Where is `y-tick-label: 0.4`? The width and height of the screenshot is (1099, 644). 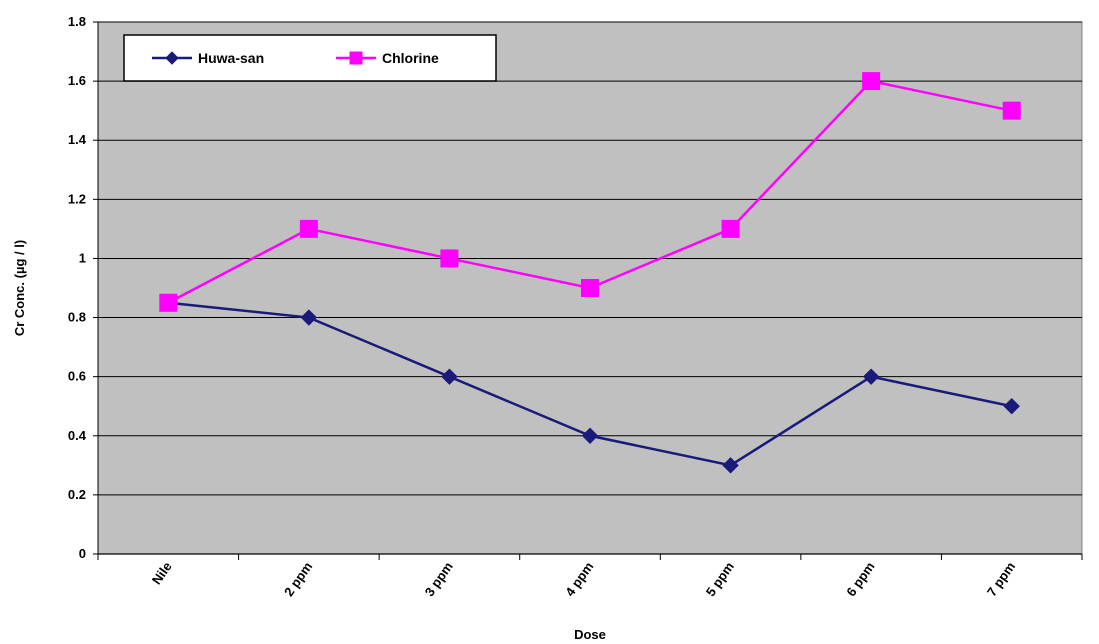
y-tick-label: 0.4 is located at coordinates (77, 435).